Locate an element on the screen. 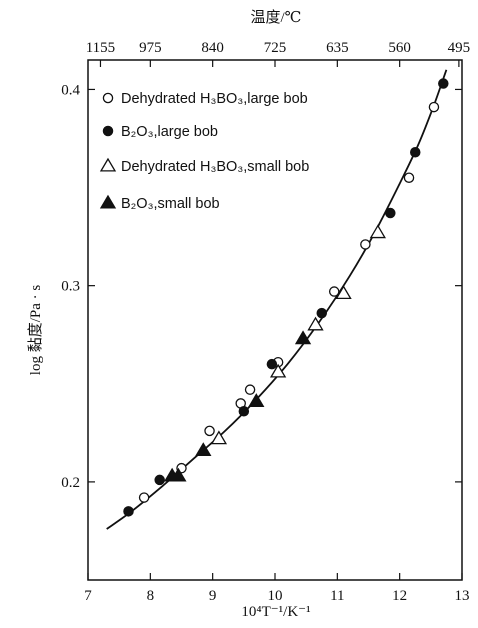  y-axis-title: log 黏度/Pa · s is located at coordinates (35, 330).